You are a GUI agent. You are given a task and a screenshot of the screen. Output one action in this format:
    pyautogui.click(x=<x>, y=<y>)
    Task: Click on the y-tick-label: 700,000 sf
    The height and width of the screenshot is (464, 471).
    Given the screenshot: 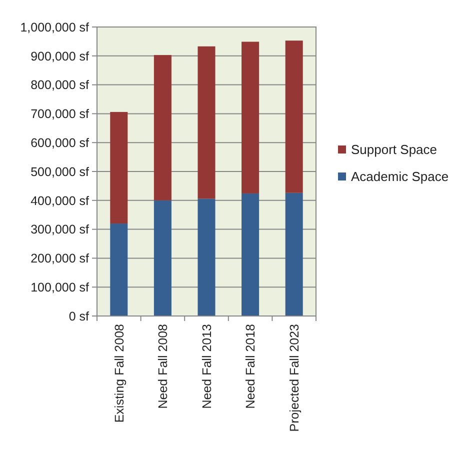 What is the action you would take?
    pyautogui.click(x=60, y=114)
    